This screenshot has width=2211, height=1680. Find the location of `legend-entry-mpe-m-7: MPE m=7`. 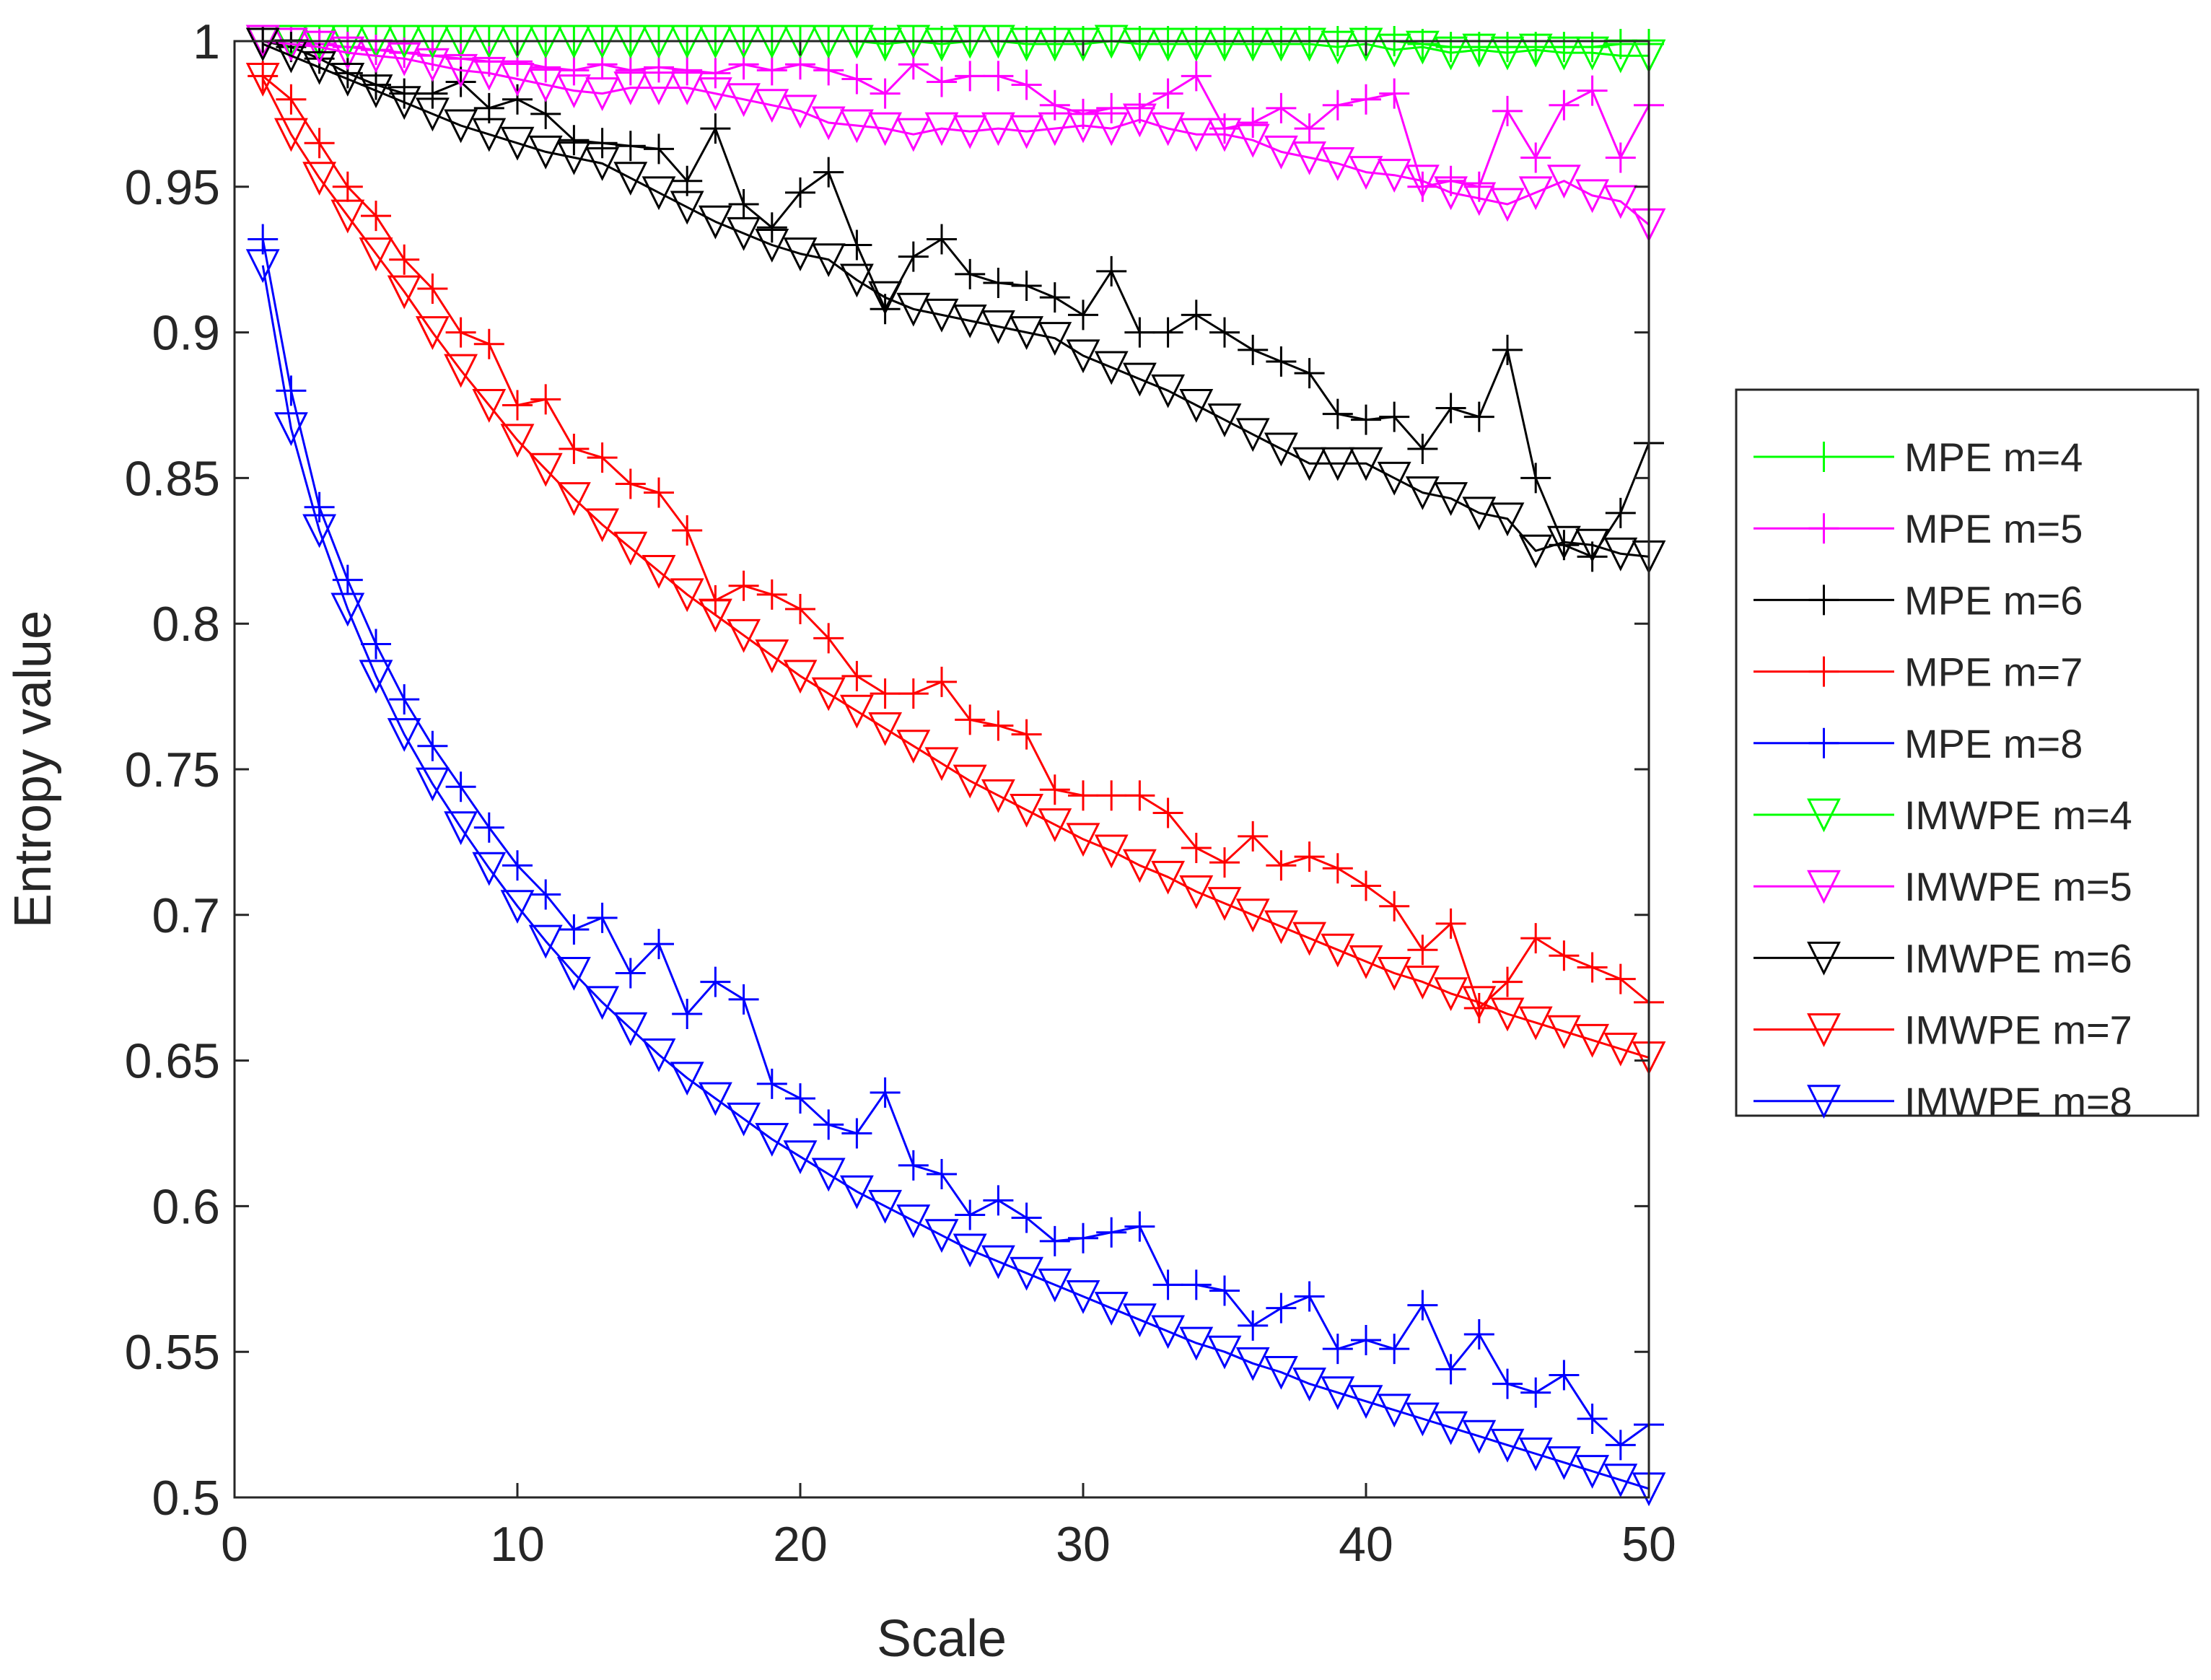

legend-entry-mpe-m-7: MPE m=7 is located at coordinates (1918, 672).